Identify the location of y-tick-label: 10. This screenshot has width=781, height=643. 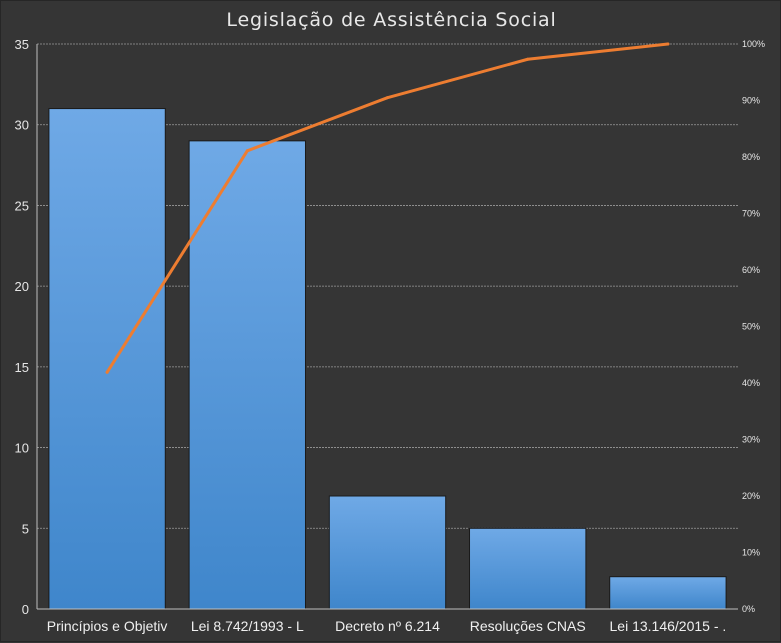
(22, 448).